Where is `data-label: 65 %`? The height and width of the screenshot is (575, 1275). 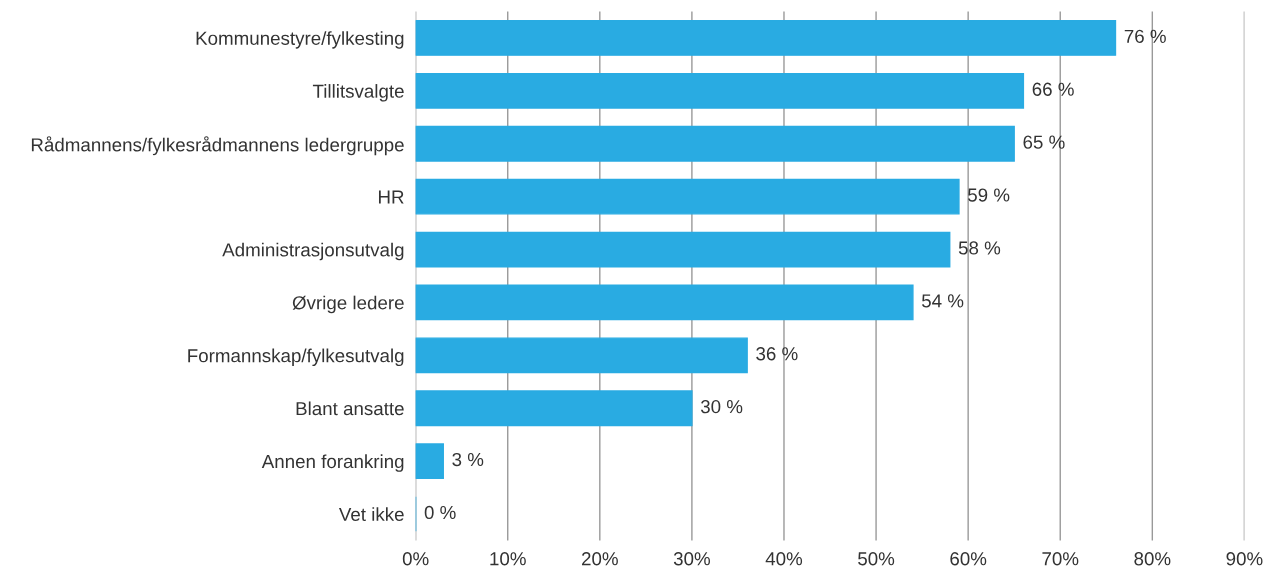
data-label: 65 % is located at coordinates (1044, 142).